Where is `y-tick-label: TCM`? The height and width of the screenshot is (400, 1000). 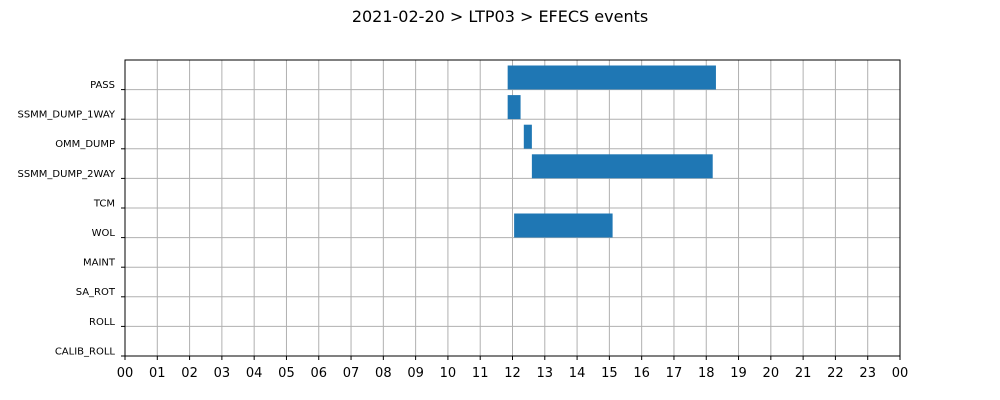 y-tick-label: TCM is located at coordinates (104, 203).